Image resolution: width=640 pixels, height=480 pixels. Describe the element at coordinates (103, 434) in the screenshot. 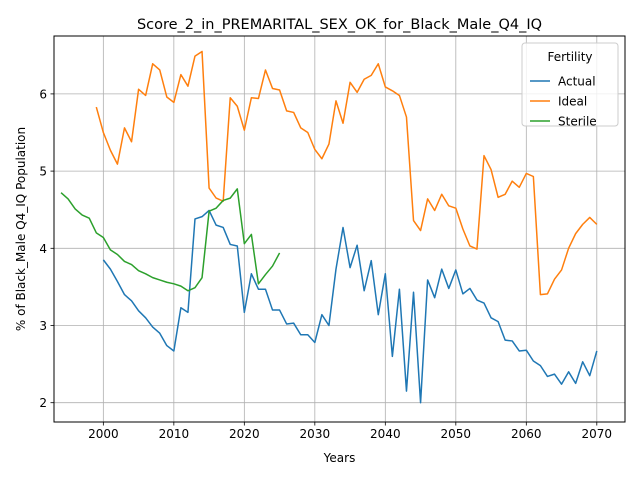

I see `x-tick-label: 2000` at that location.